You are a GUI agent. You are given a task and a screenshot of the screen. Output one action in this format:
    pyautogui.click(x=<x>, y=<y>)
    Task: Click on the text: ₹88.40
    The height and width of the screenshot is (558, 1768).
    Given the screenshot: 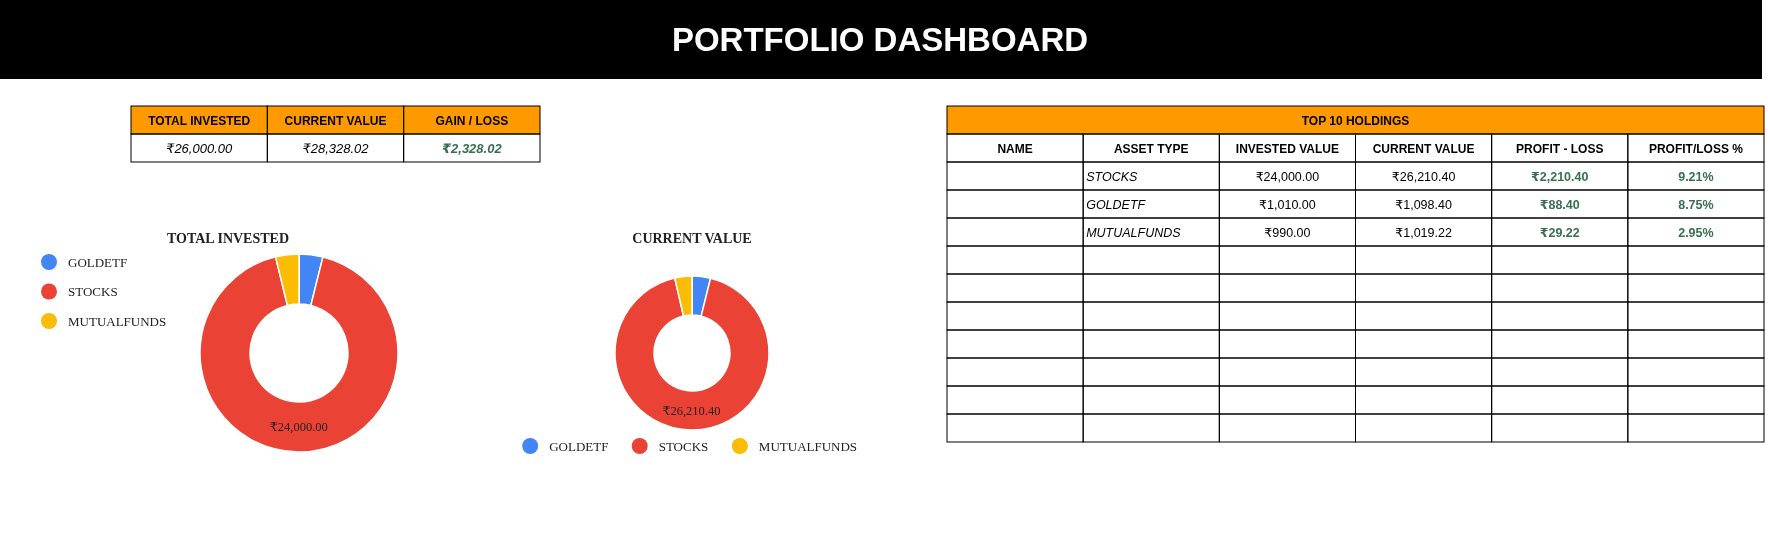 What is the action you would take?
    pyautogui.click(x=1559, y=204)
    